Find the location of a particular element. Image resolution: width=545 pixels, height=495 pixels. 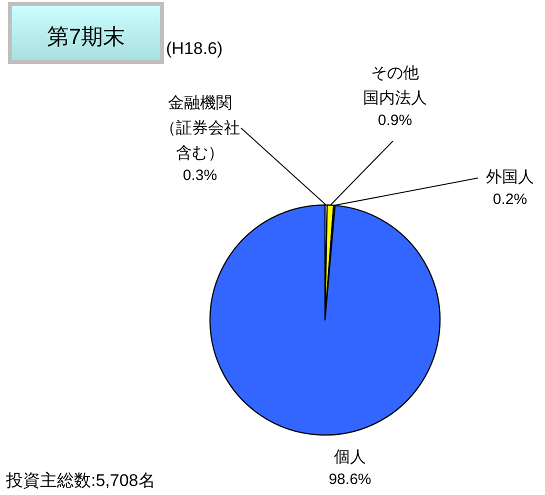

text: 投資主総数:5,708名 is located at coordinates (80, 480).